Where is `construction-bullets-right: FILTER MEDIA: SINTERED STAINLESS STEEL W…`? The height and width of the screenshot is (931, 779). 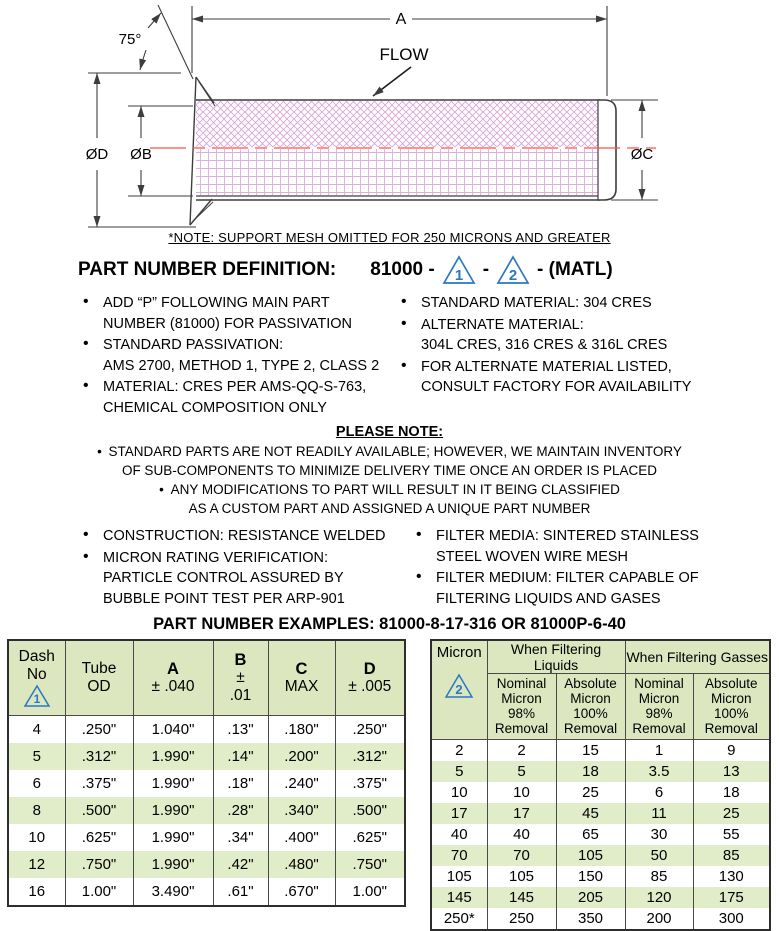 construction-bullets-right: FILTER MEDIA: SINTERED STAINLESS STEEL W… is located at coordinates (568, 567).